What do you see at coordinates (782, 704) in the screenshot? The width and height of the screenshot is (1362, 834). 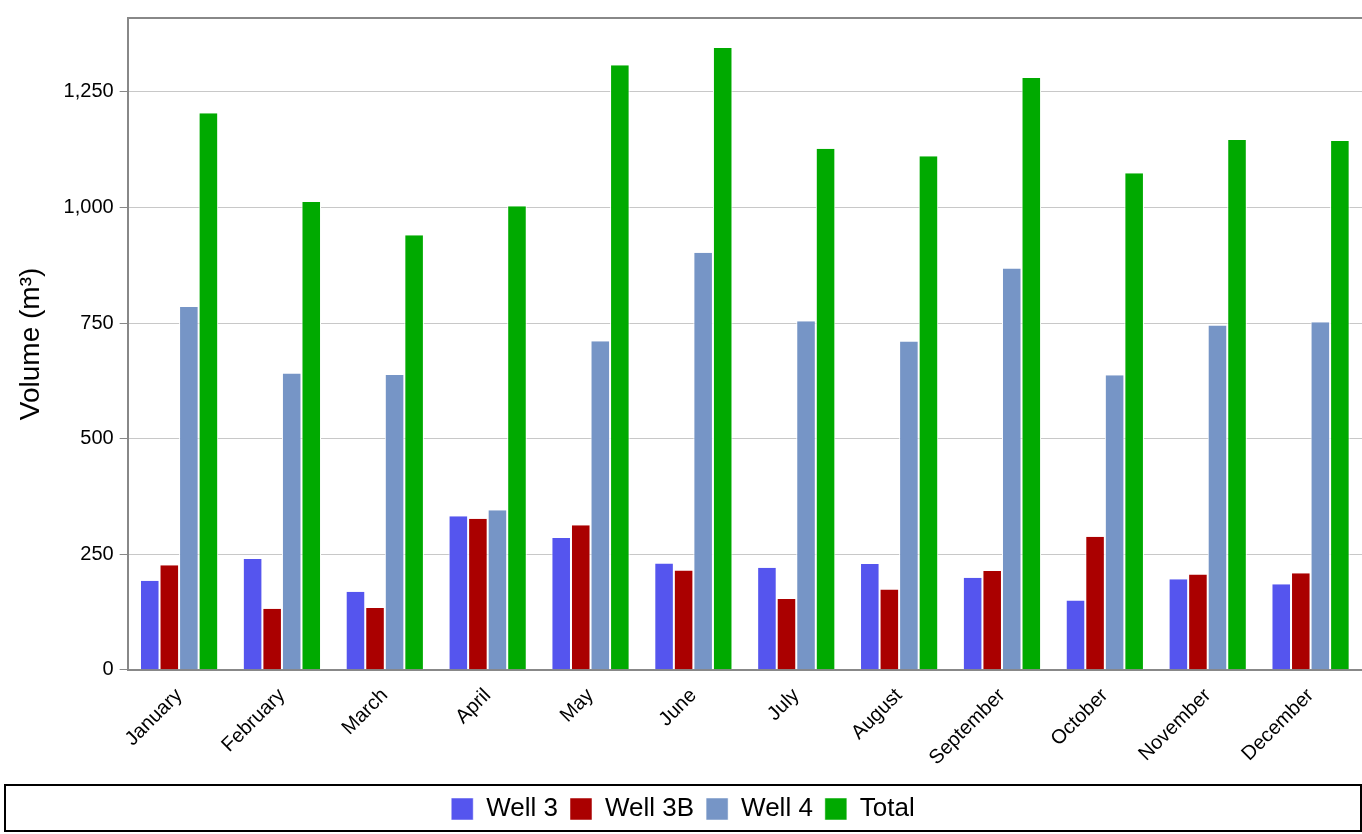 I see `x-tick-label: July` at bounding box center [782, 704].